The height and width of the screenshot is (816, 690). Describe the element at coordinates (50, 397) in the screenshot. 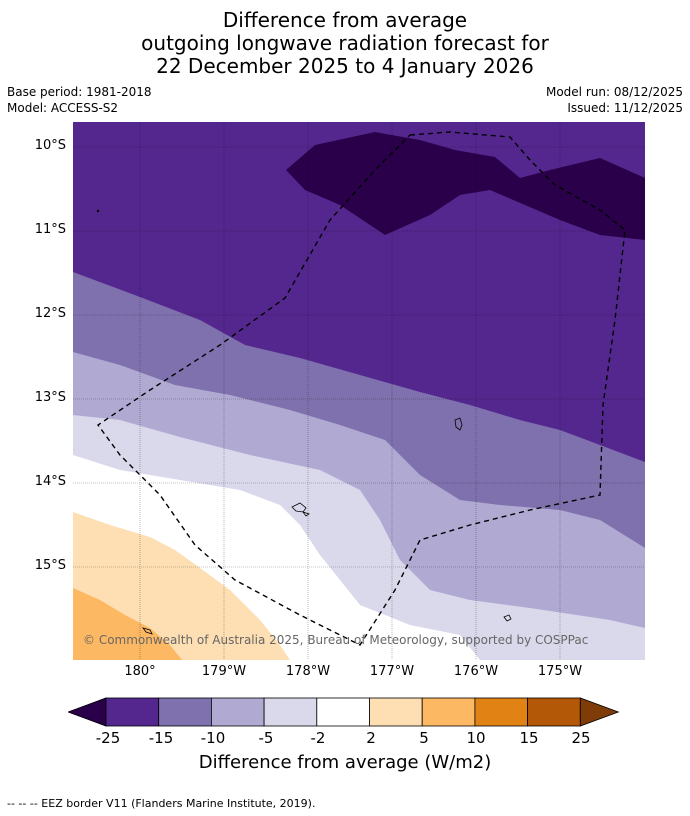

I see `lat-tick-13s: 13°S` at that location.